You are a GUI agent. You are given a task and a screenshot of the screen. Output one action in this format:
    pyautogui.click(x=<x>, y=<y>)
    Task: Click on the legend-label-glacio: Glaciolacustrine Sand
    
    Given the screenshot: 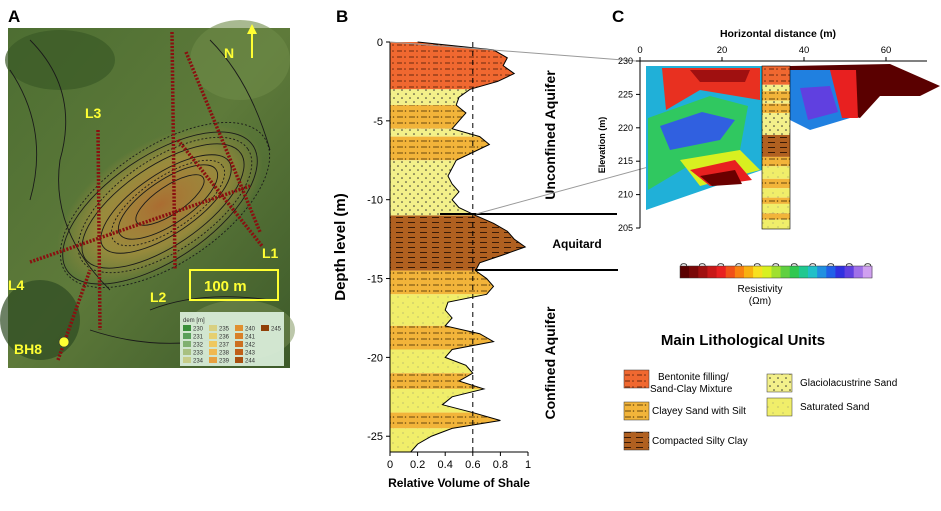 What is the action you would take?
    pyautogui.click(x=848, y=383)
    